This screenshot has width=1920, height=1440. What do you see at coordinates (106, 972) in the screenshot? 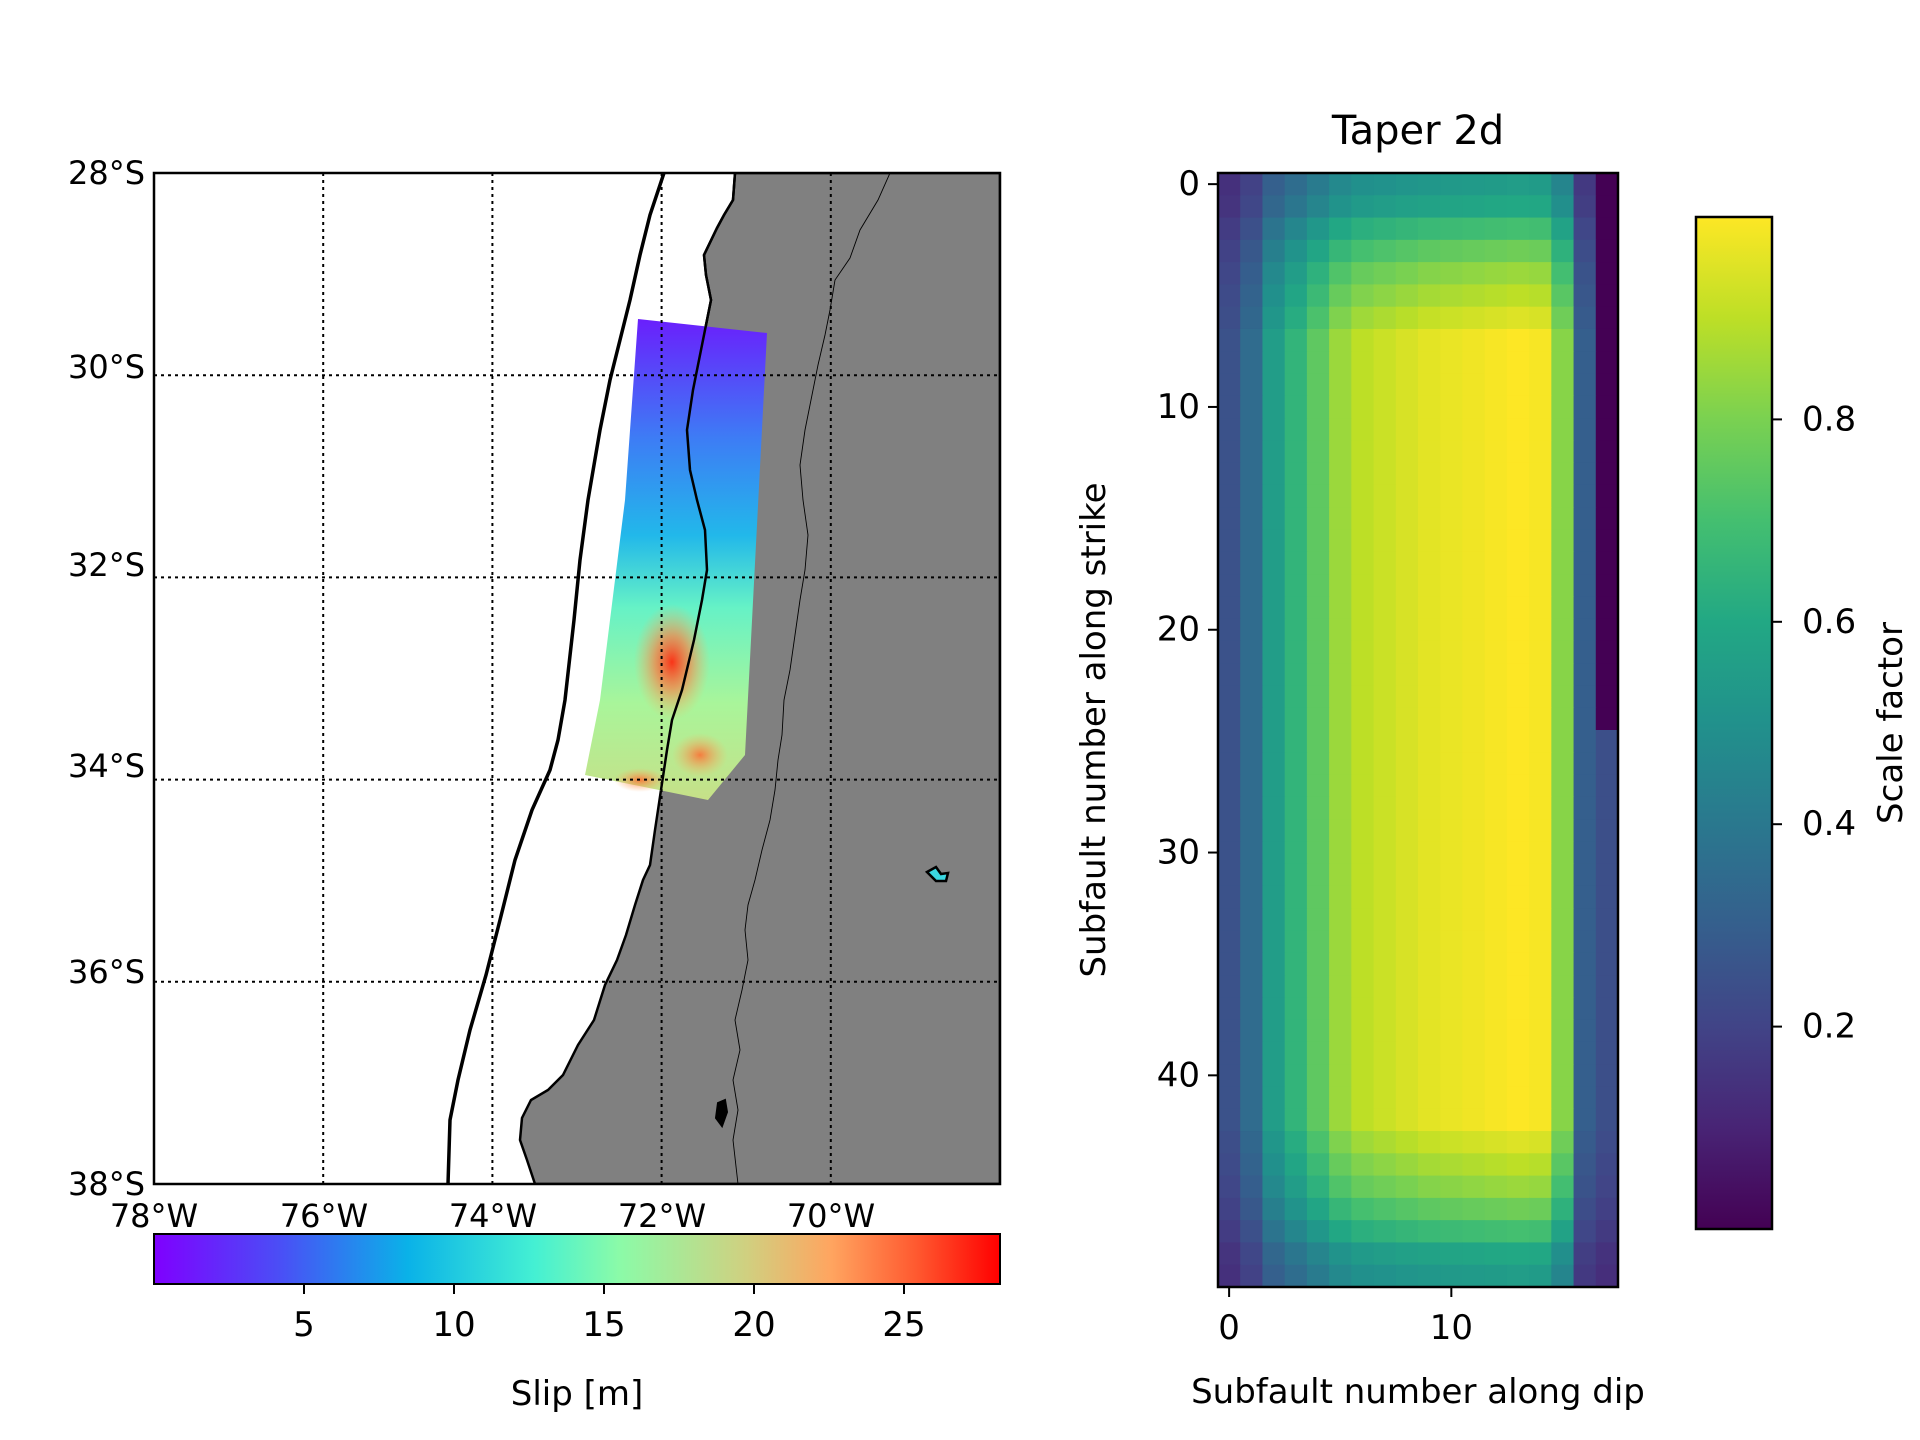
I see `lat-tick-label: 36°S` at bounding box center [106, 972].